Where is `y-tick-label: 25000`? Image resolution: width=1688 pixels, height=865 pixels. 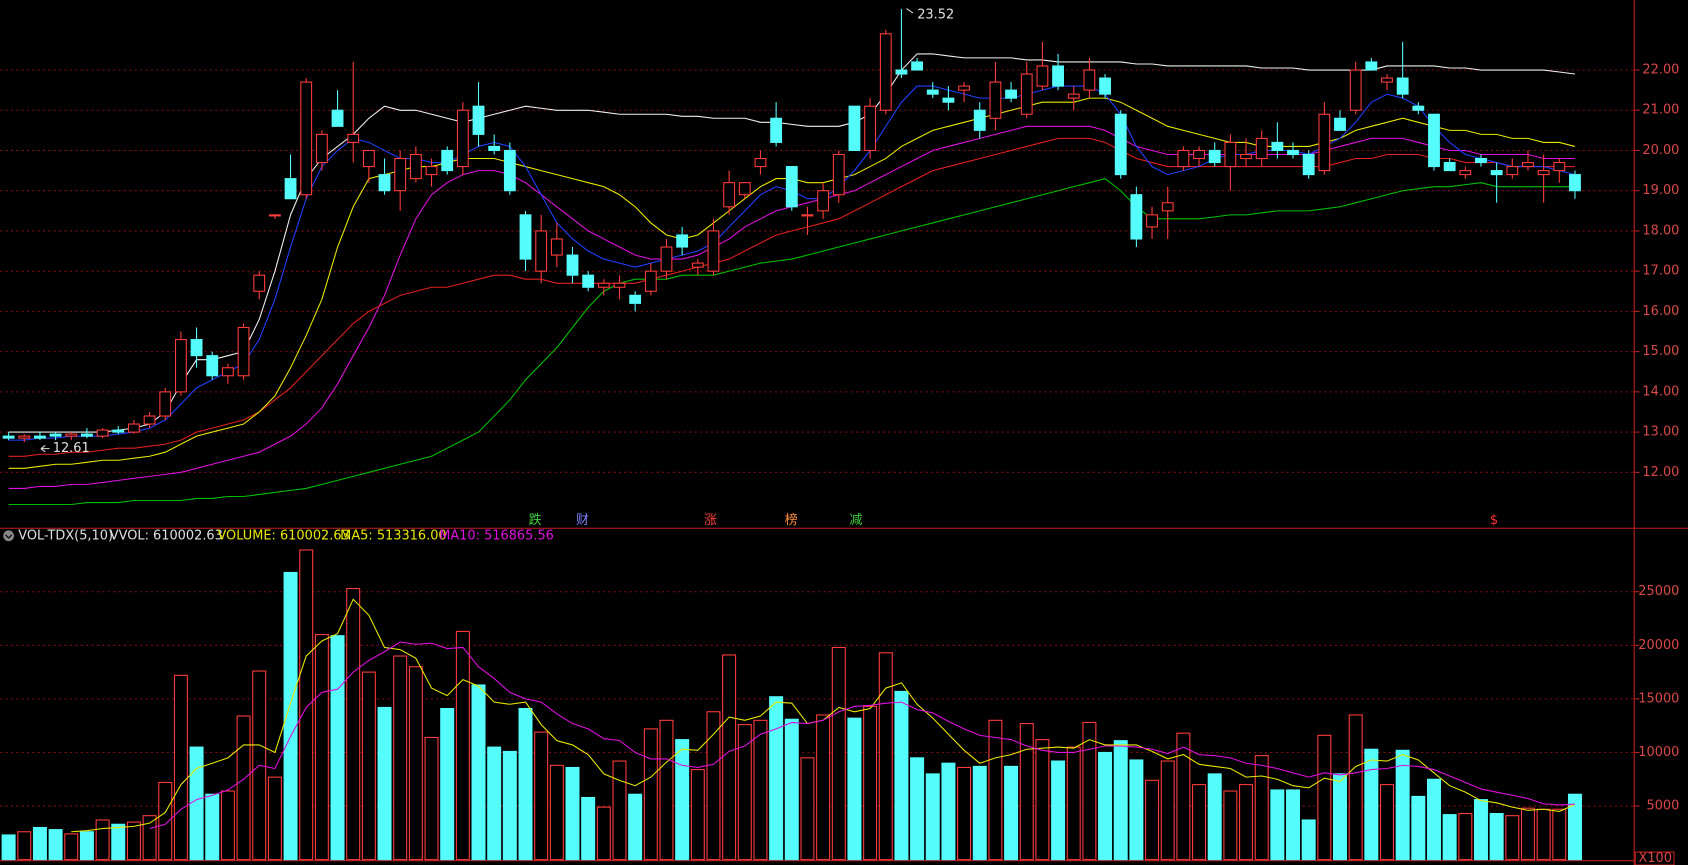 y-tick-label: 25000 is located at coordinates (1658, 591).